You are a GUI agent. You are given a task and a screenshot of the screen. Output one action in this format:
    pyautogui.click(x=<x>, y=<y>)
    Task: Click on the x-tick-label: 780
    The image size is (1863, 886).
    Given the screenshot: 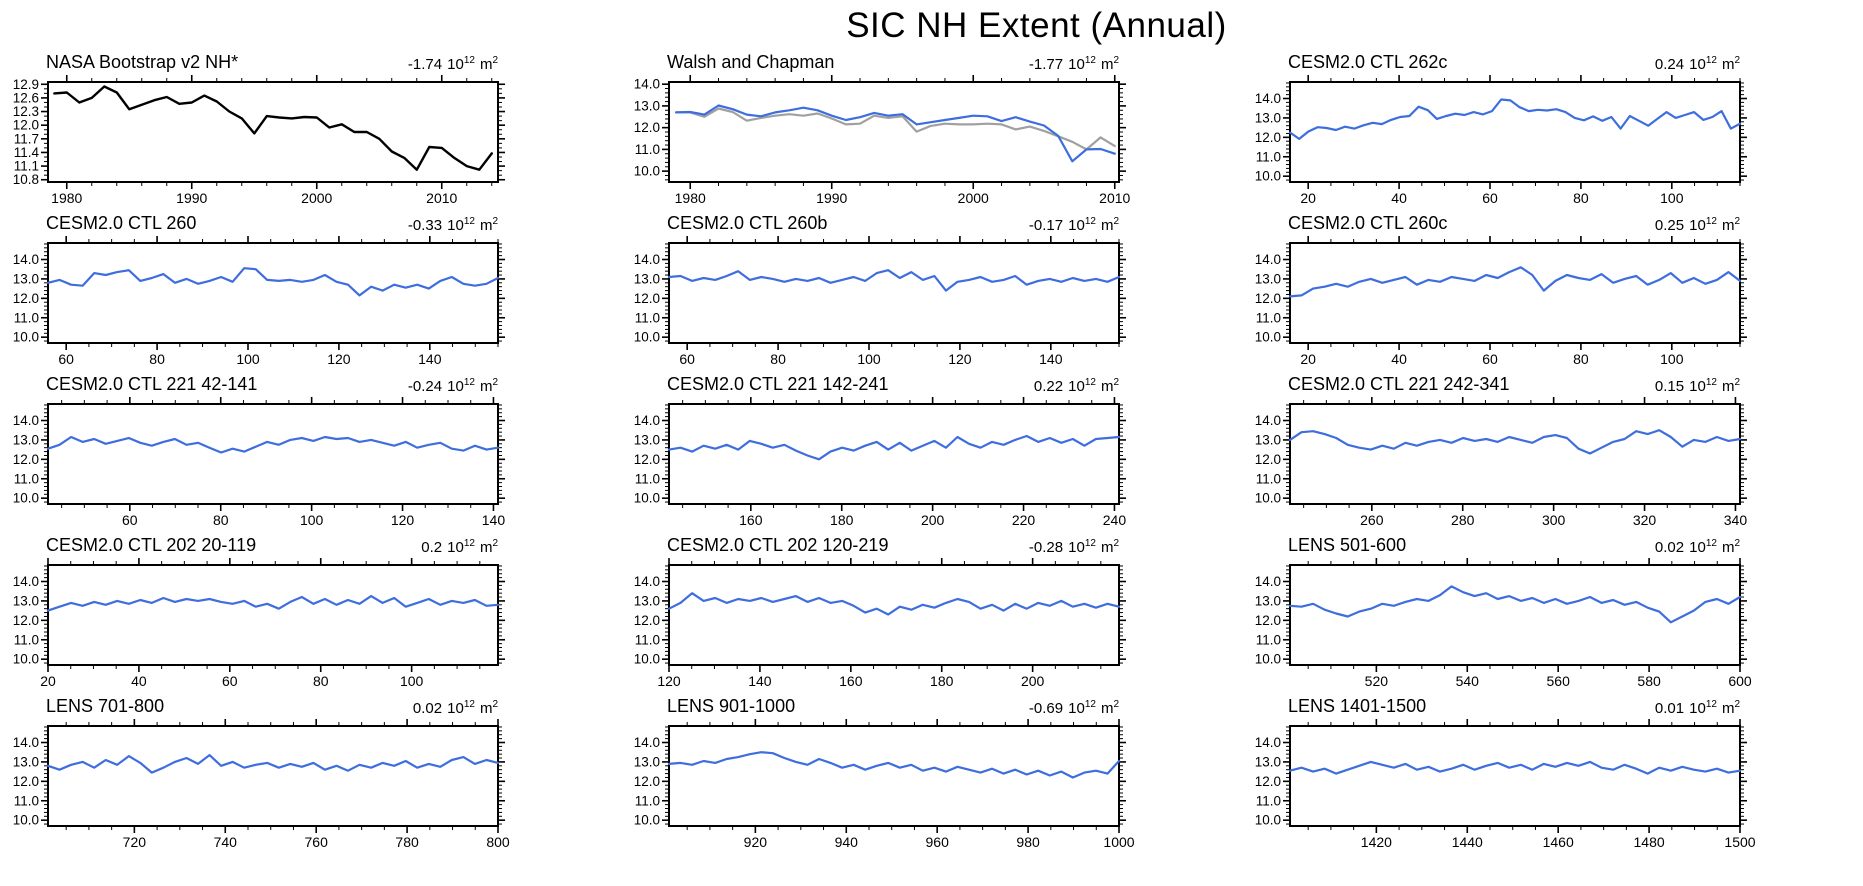 What is the action you would take?
    pyautogui.click(x=407, y=842)
    